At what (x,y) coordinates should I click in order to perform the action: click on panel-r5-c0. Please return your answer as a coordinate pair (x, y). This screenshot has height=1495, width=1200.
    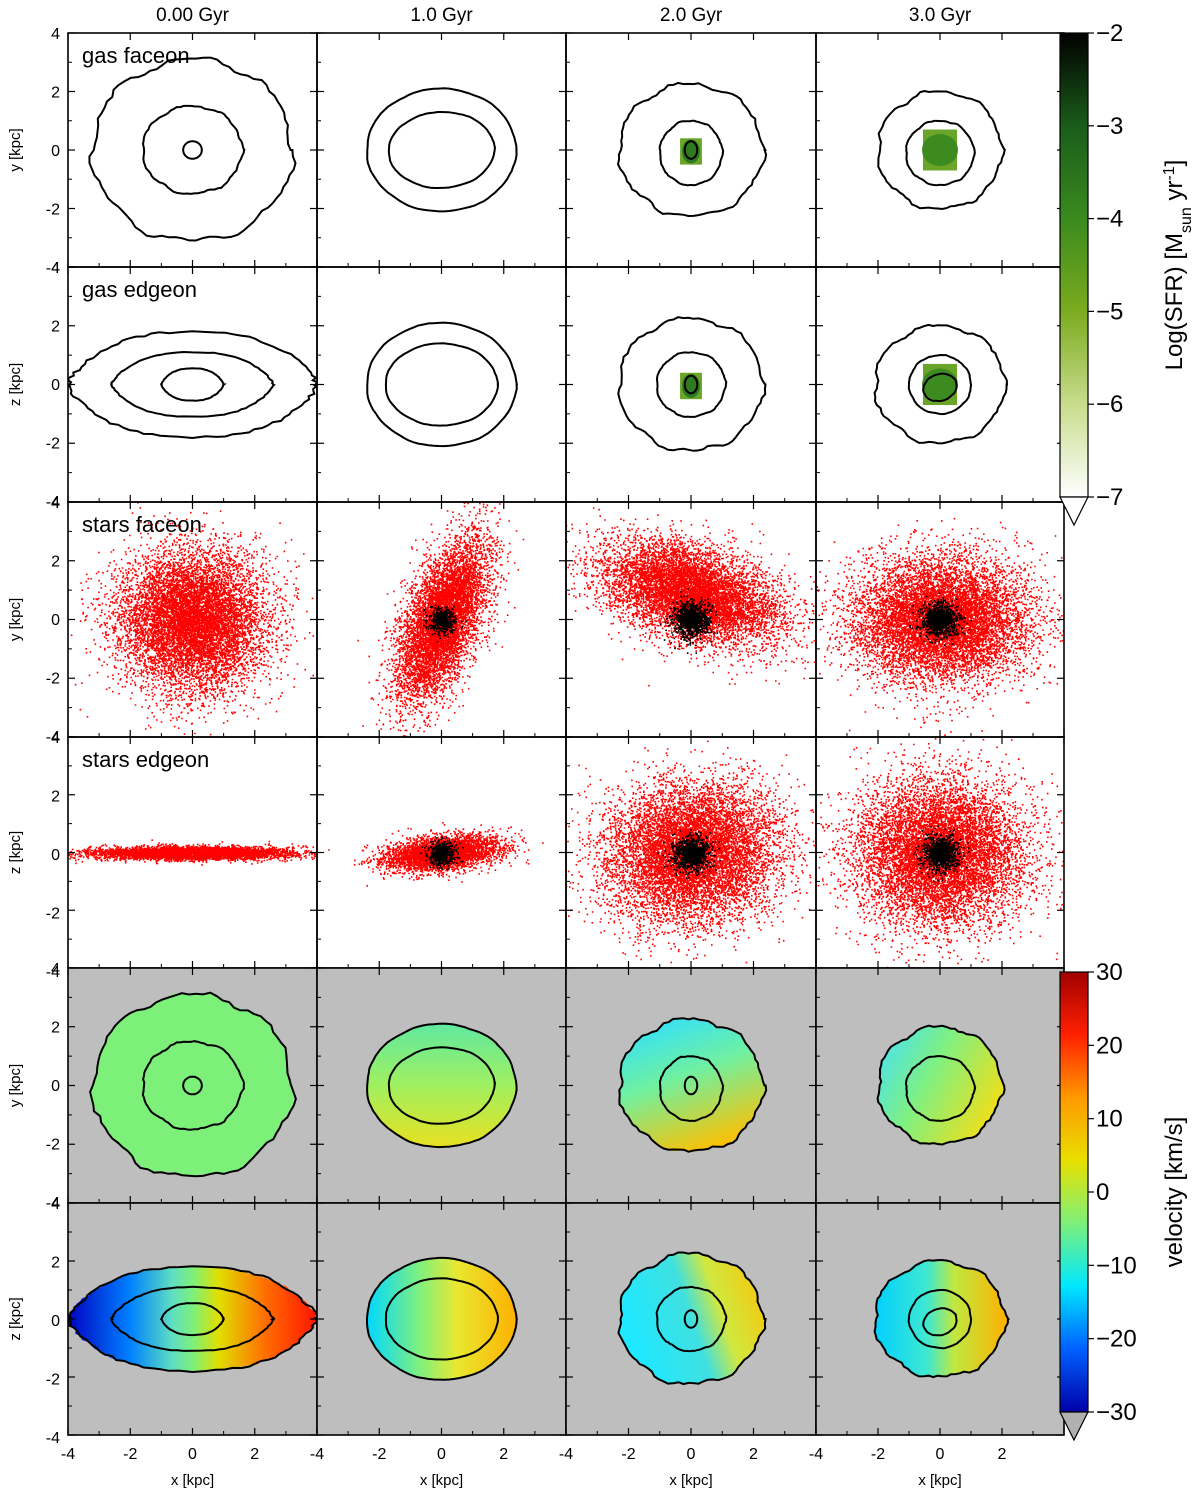
    Looking at the image, I should click on (193, 1319).